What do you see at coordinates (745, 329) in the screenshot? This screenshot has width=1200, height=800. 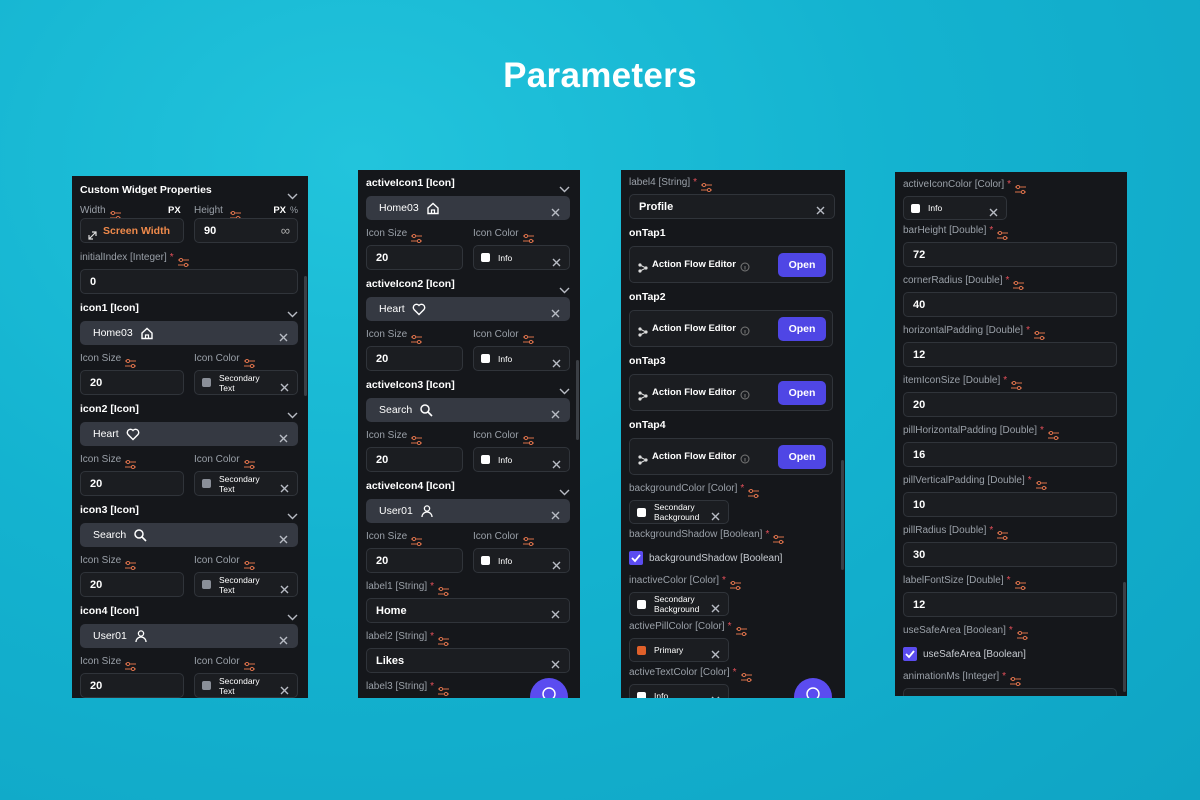 I see `info-icon` at bounding box center [745, 329].